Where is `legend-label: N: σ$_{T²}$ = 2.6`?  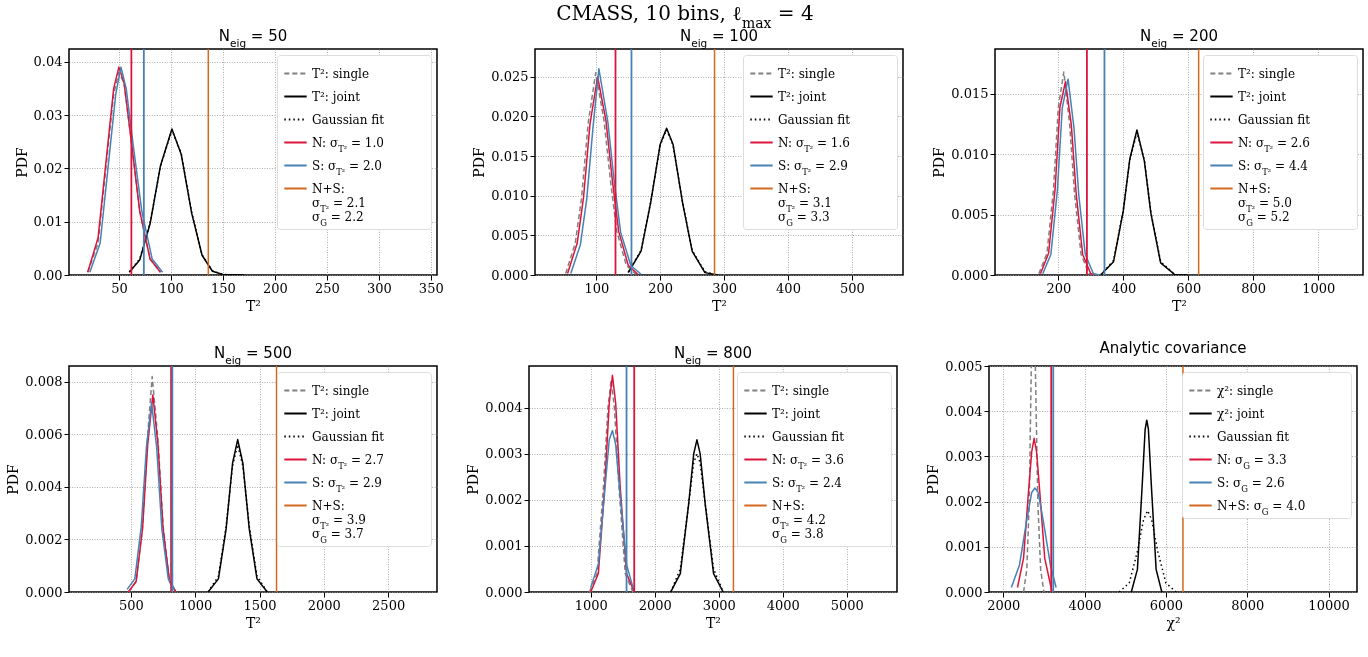
legend-label: N: σ$_{T²}$ = 2.6 is located at coordinates (1274, 144).